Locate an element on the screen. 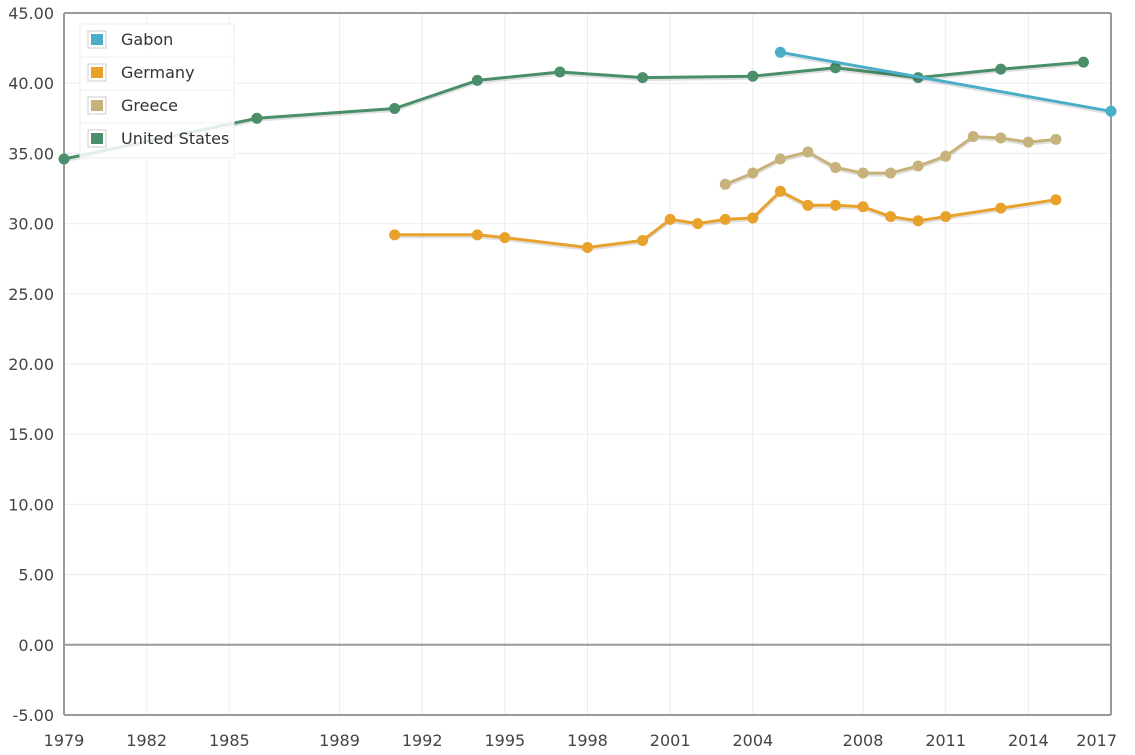  y-tick-label: 35.00 is located at coordinates (31, 153).